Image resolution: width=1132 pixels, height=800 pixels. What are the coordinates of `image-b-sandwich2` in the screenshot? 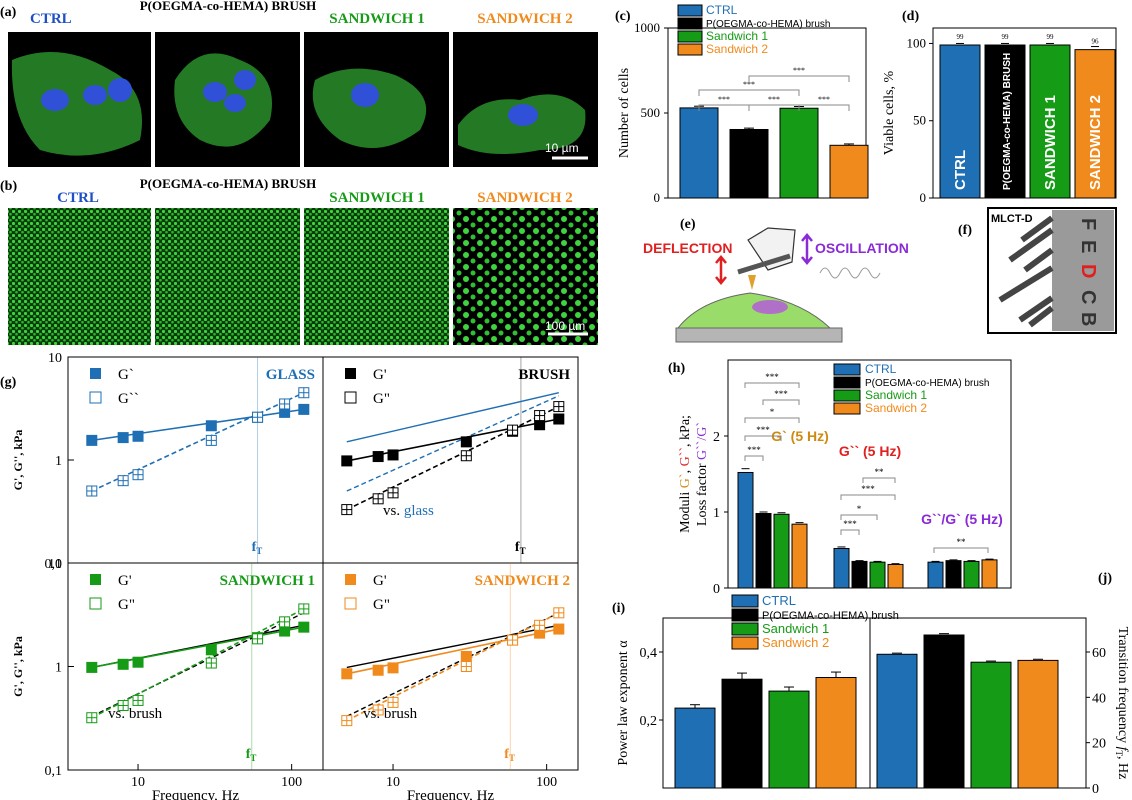 It's located at (525, 276).